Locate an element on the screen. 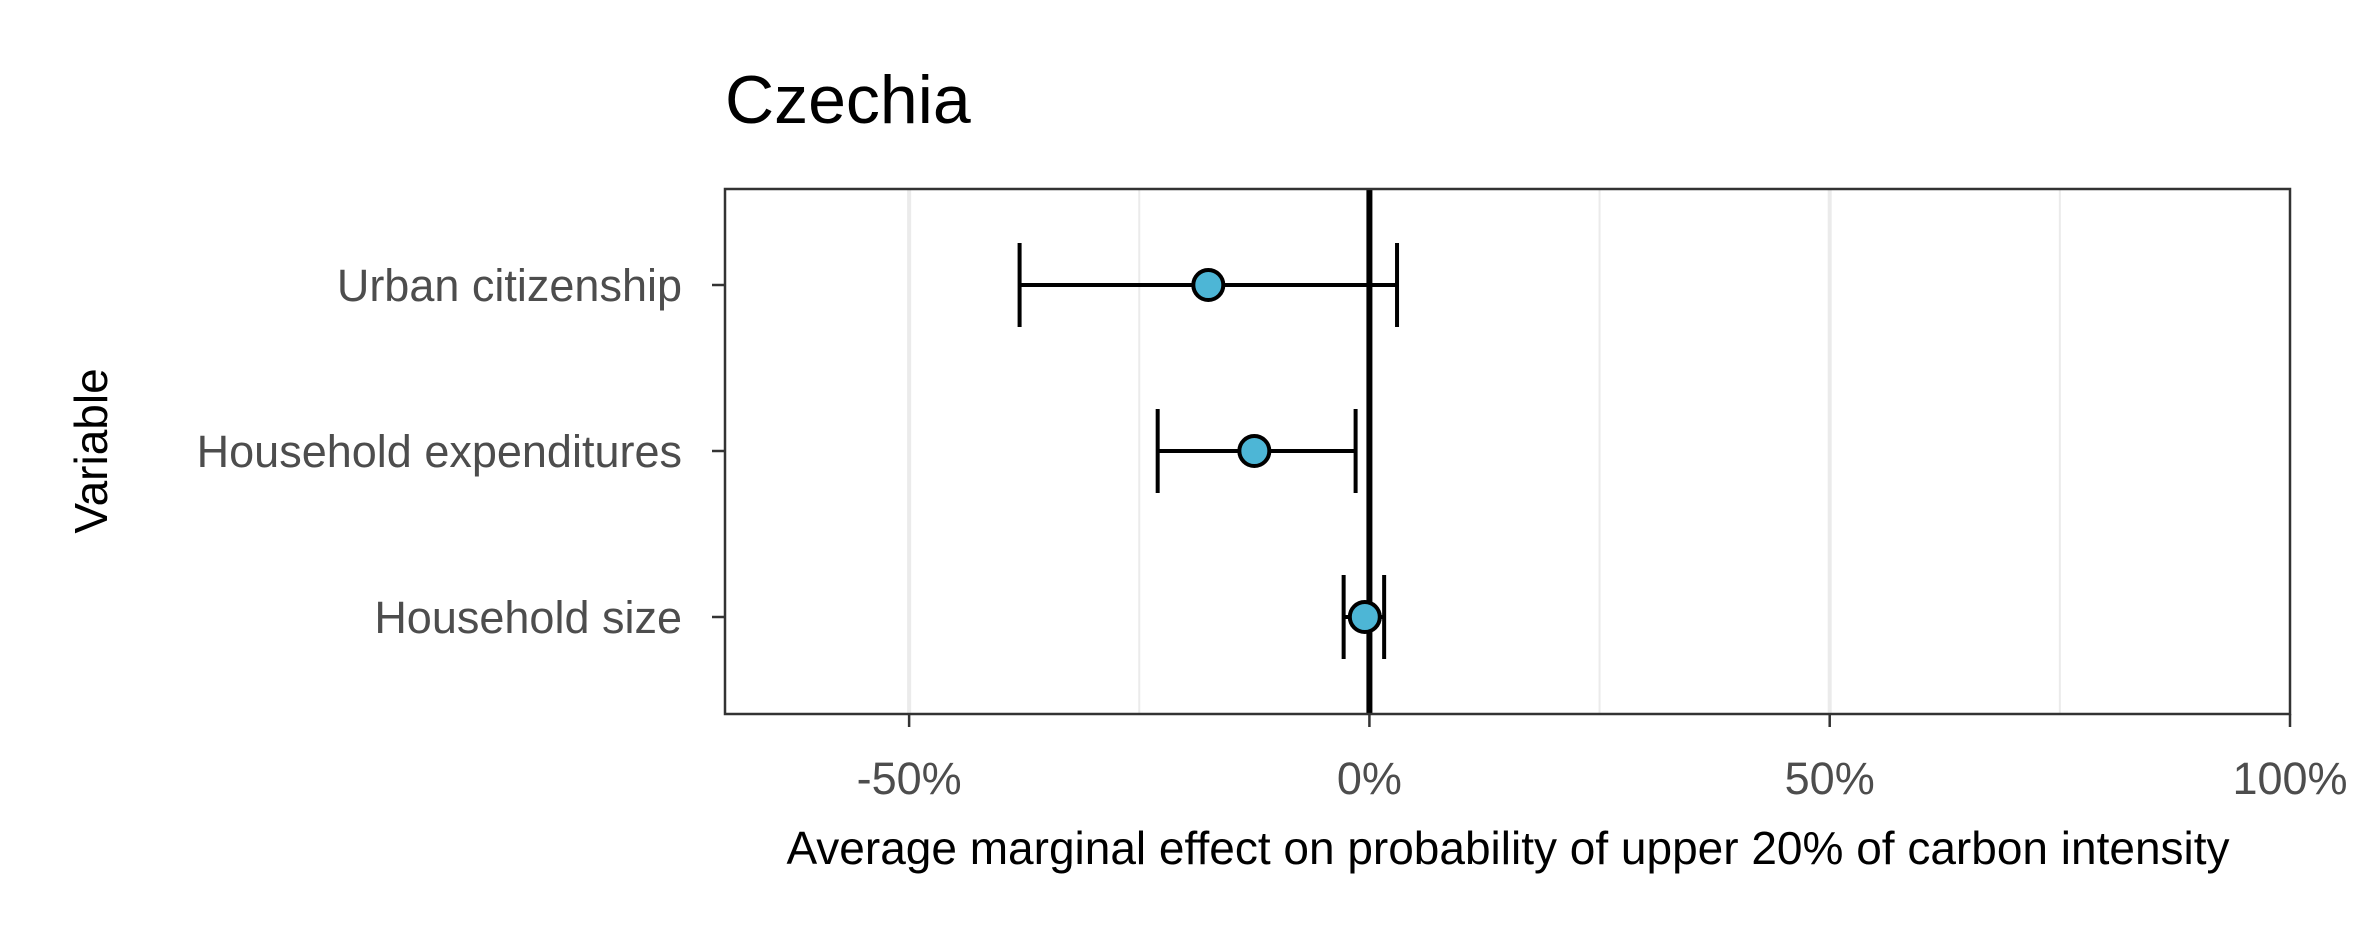 This screenshot has width=2362, height=944. x-axis: -50% 0% 50% 100% is located at coordinates (1602, 759).